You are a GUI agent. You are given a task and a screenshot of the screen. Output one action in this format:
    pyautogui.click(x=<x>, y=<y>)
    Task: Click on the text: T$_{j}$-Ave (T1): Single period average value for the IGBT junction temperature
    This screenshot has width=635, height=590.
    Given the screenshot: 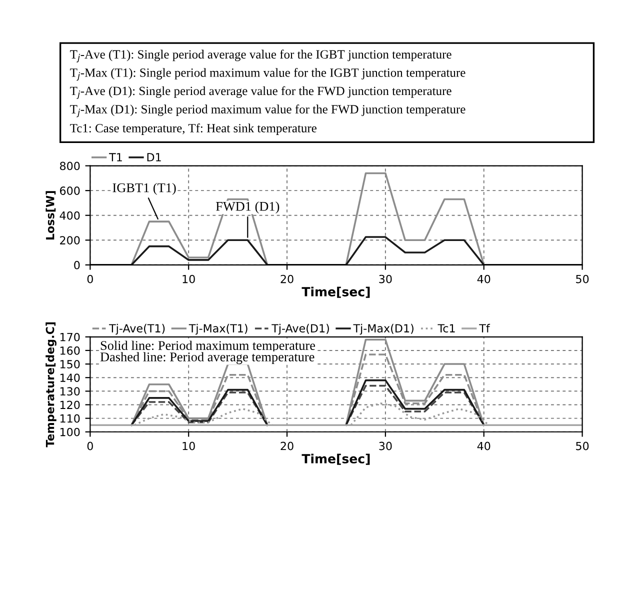 What is the action you would take?
    pyautogui.click(x=261, y=56)
    